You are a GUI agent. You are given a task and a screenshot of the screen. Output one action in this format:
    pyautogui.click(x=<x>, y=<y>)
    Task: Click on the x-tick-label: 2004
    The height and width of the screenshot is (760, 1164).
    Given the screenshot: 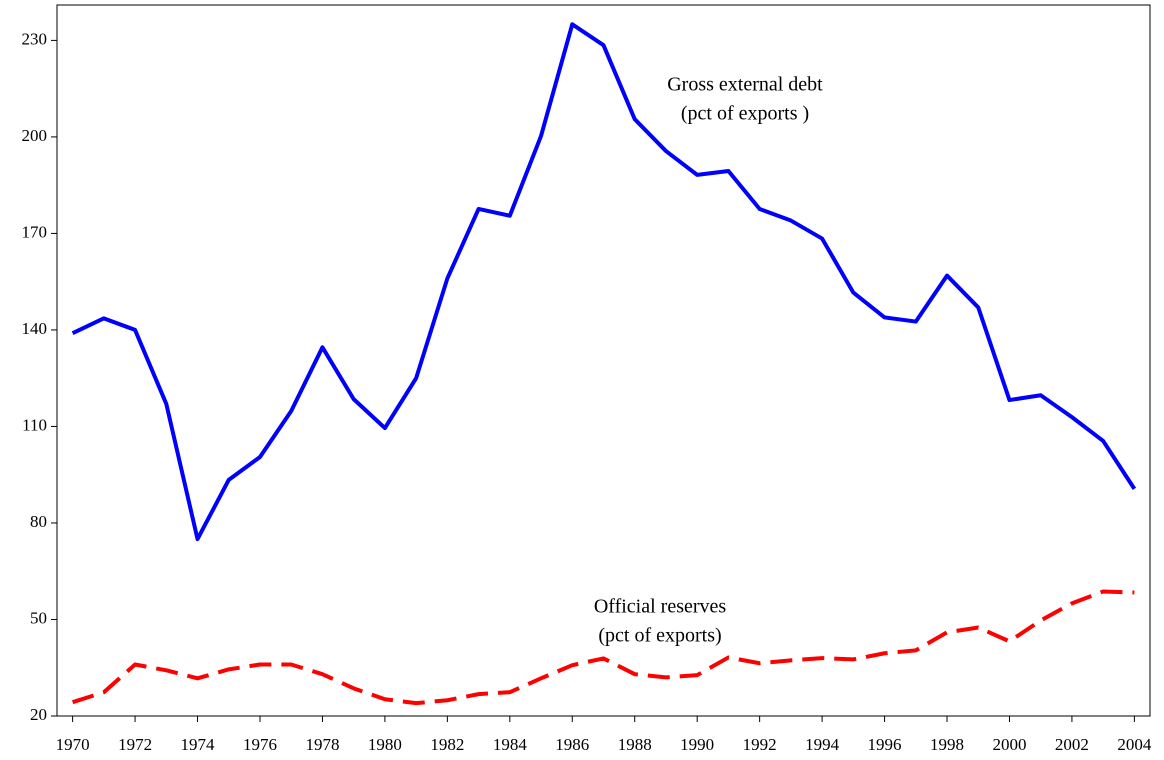 What is the action you would take?
    pyautogui.click(x=1134, y=744)
    